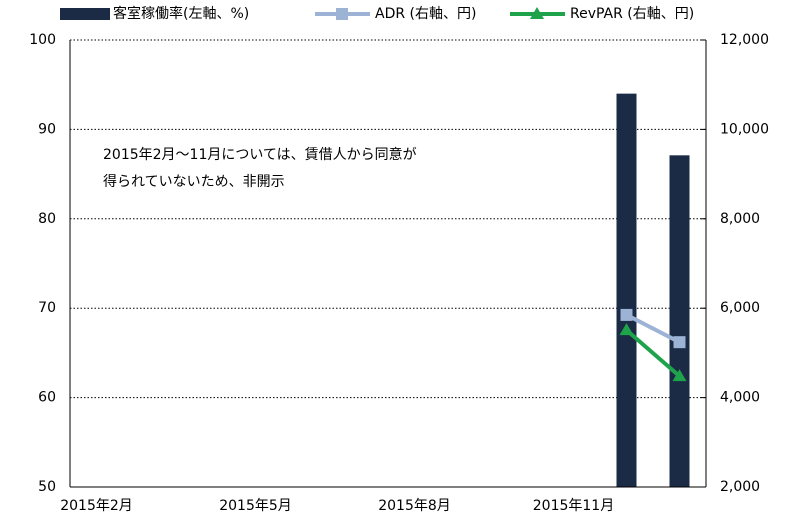  Describe the element at coordinates (414, 506) in the screenshot. I see `x-tick-label: 2015年8月` at that location.